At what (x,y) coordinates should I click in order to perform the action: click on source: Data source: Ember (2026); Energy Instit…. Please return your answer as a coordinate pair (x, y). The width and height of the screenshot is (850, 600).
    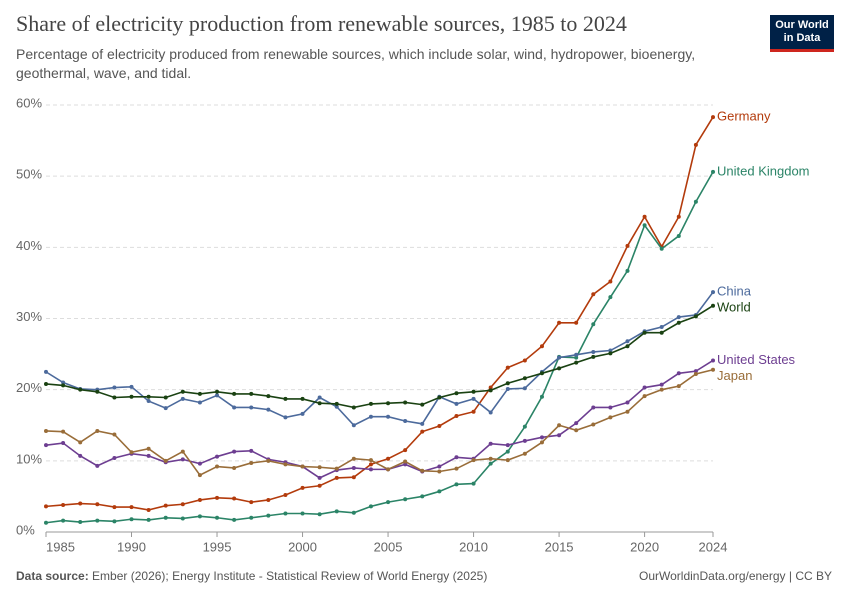
    Looking at the image, I should click on (251, 576).